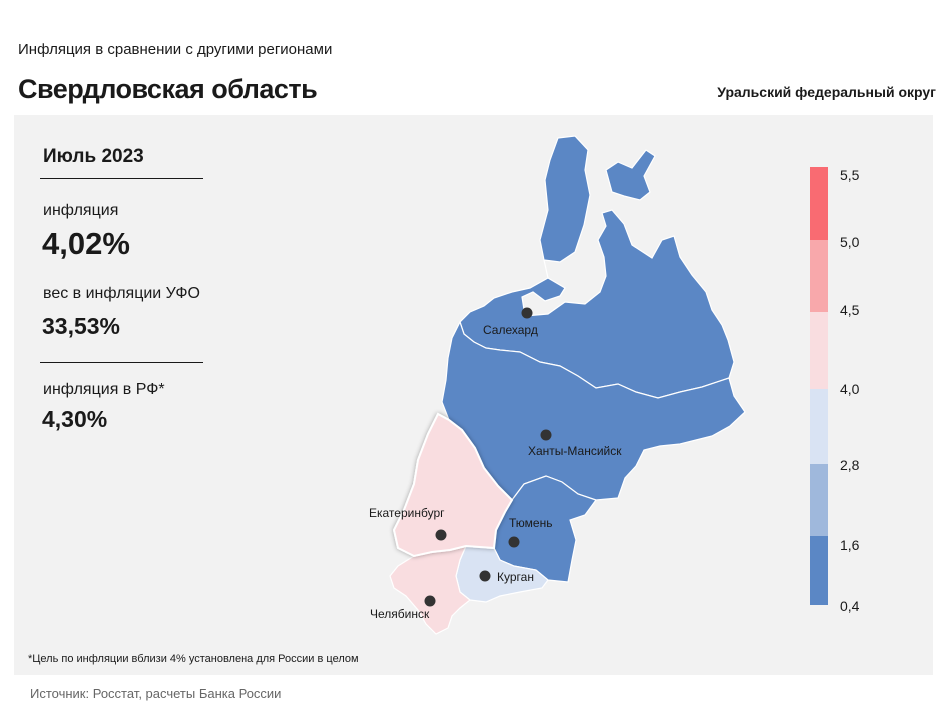 The width and height of the screenshot is (950, 713). I want to click on city-label-salekhard: Салехард, so click(510, 330).